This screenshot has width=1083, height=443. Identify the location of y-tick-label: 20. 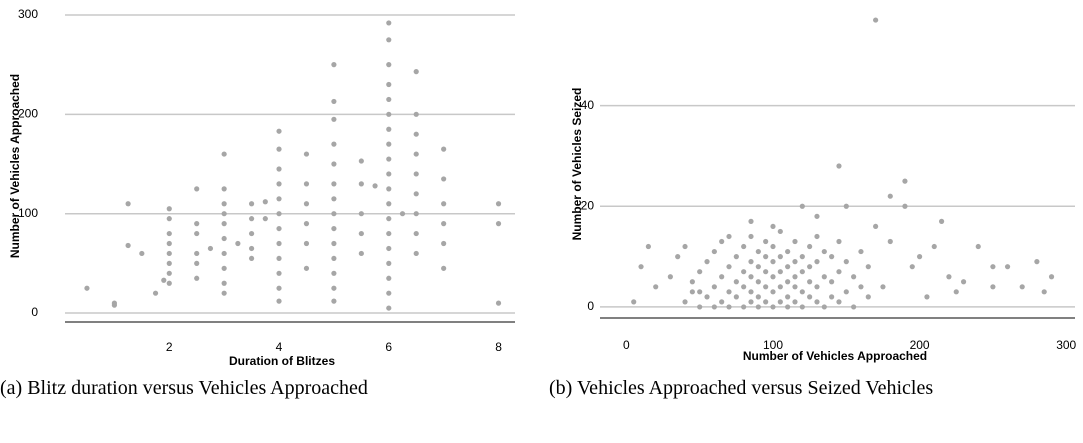
(588, 205).